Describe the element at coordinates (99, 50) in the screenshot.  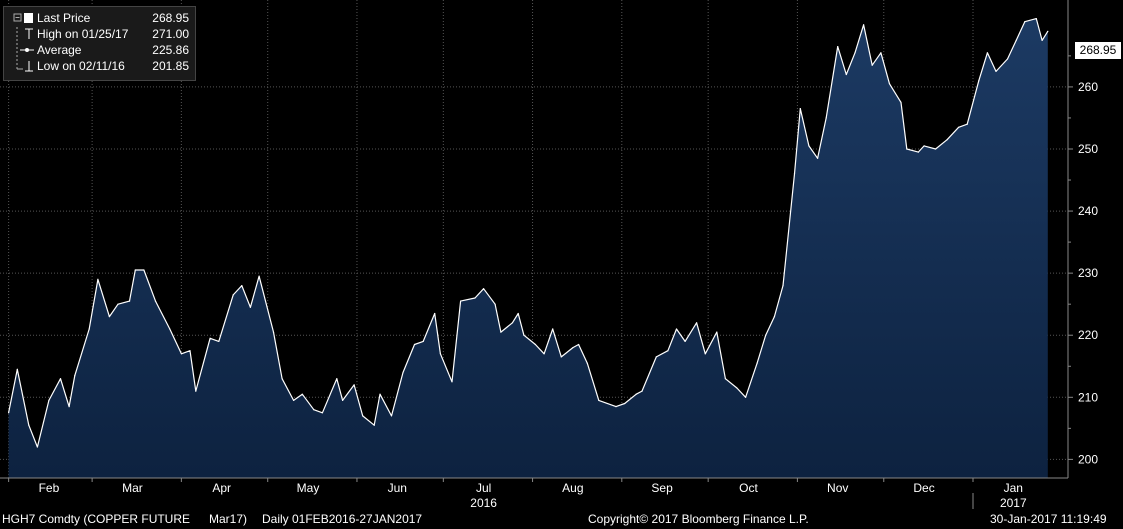
I see `legend-row-average: Average 225.86` at that location.